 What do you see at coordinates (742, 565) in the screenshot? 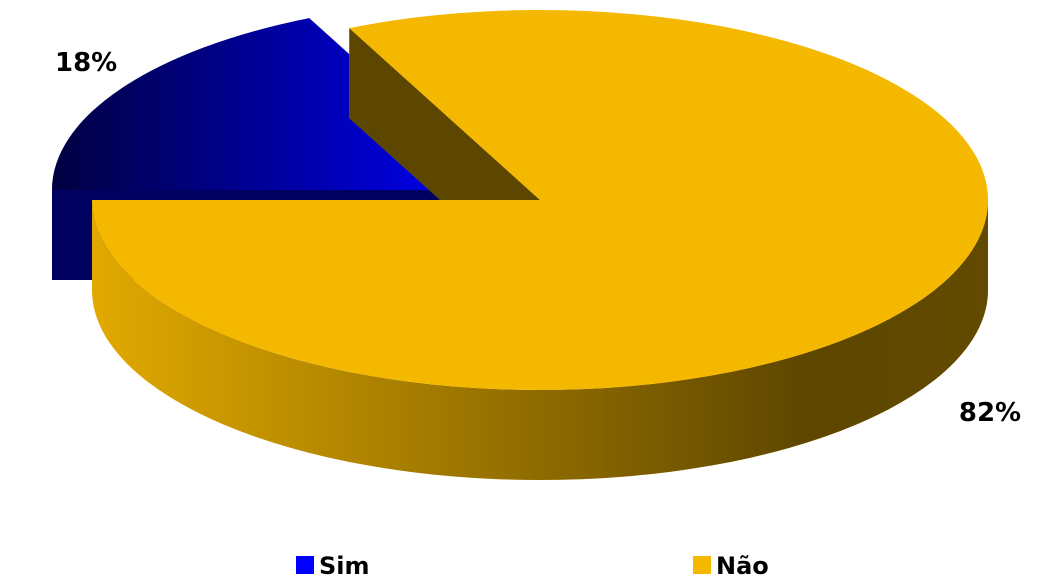
I see `legend-label: Não` at bounding box center [742, 565].